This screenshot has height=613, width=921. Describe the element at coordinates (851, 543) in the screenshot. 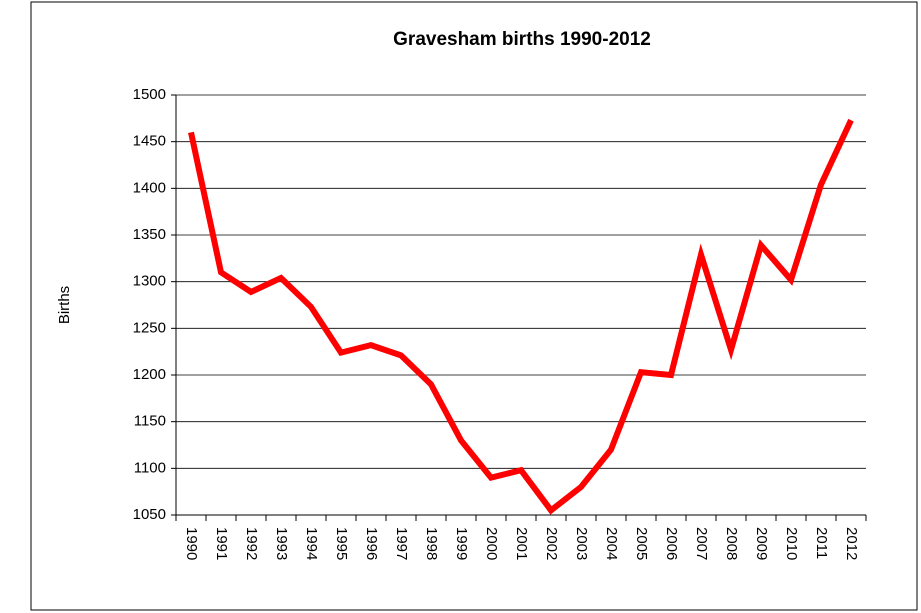

I see `x-tick-label: 2012` at that location.